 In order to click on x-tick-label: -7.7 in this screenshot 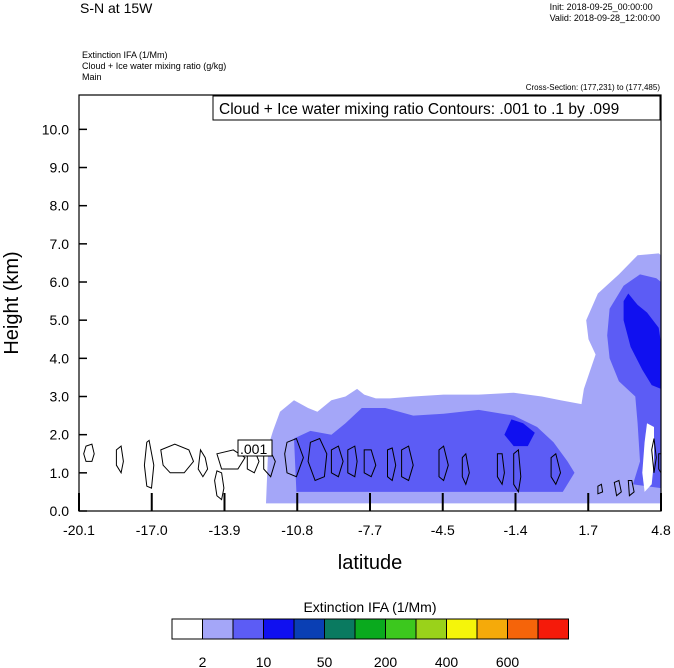, I will do `click(370, 530)`.